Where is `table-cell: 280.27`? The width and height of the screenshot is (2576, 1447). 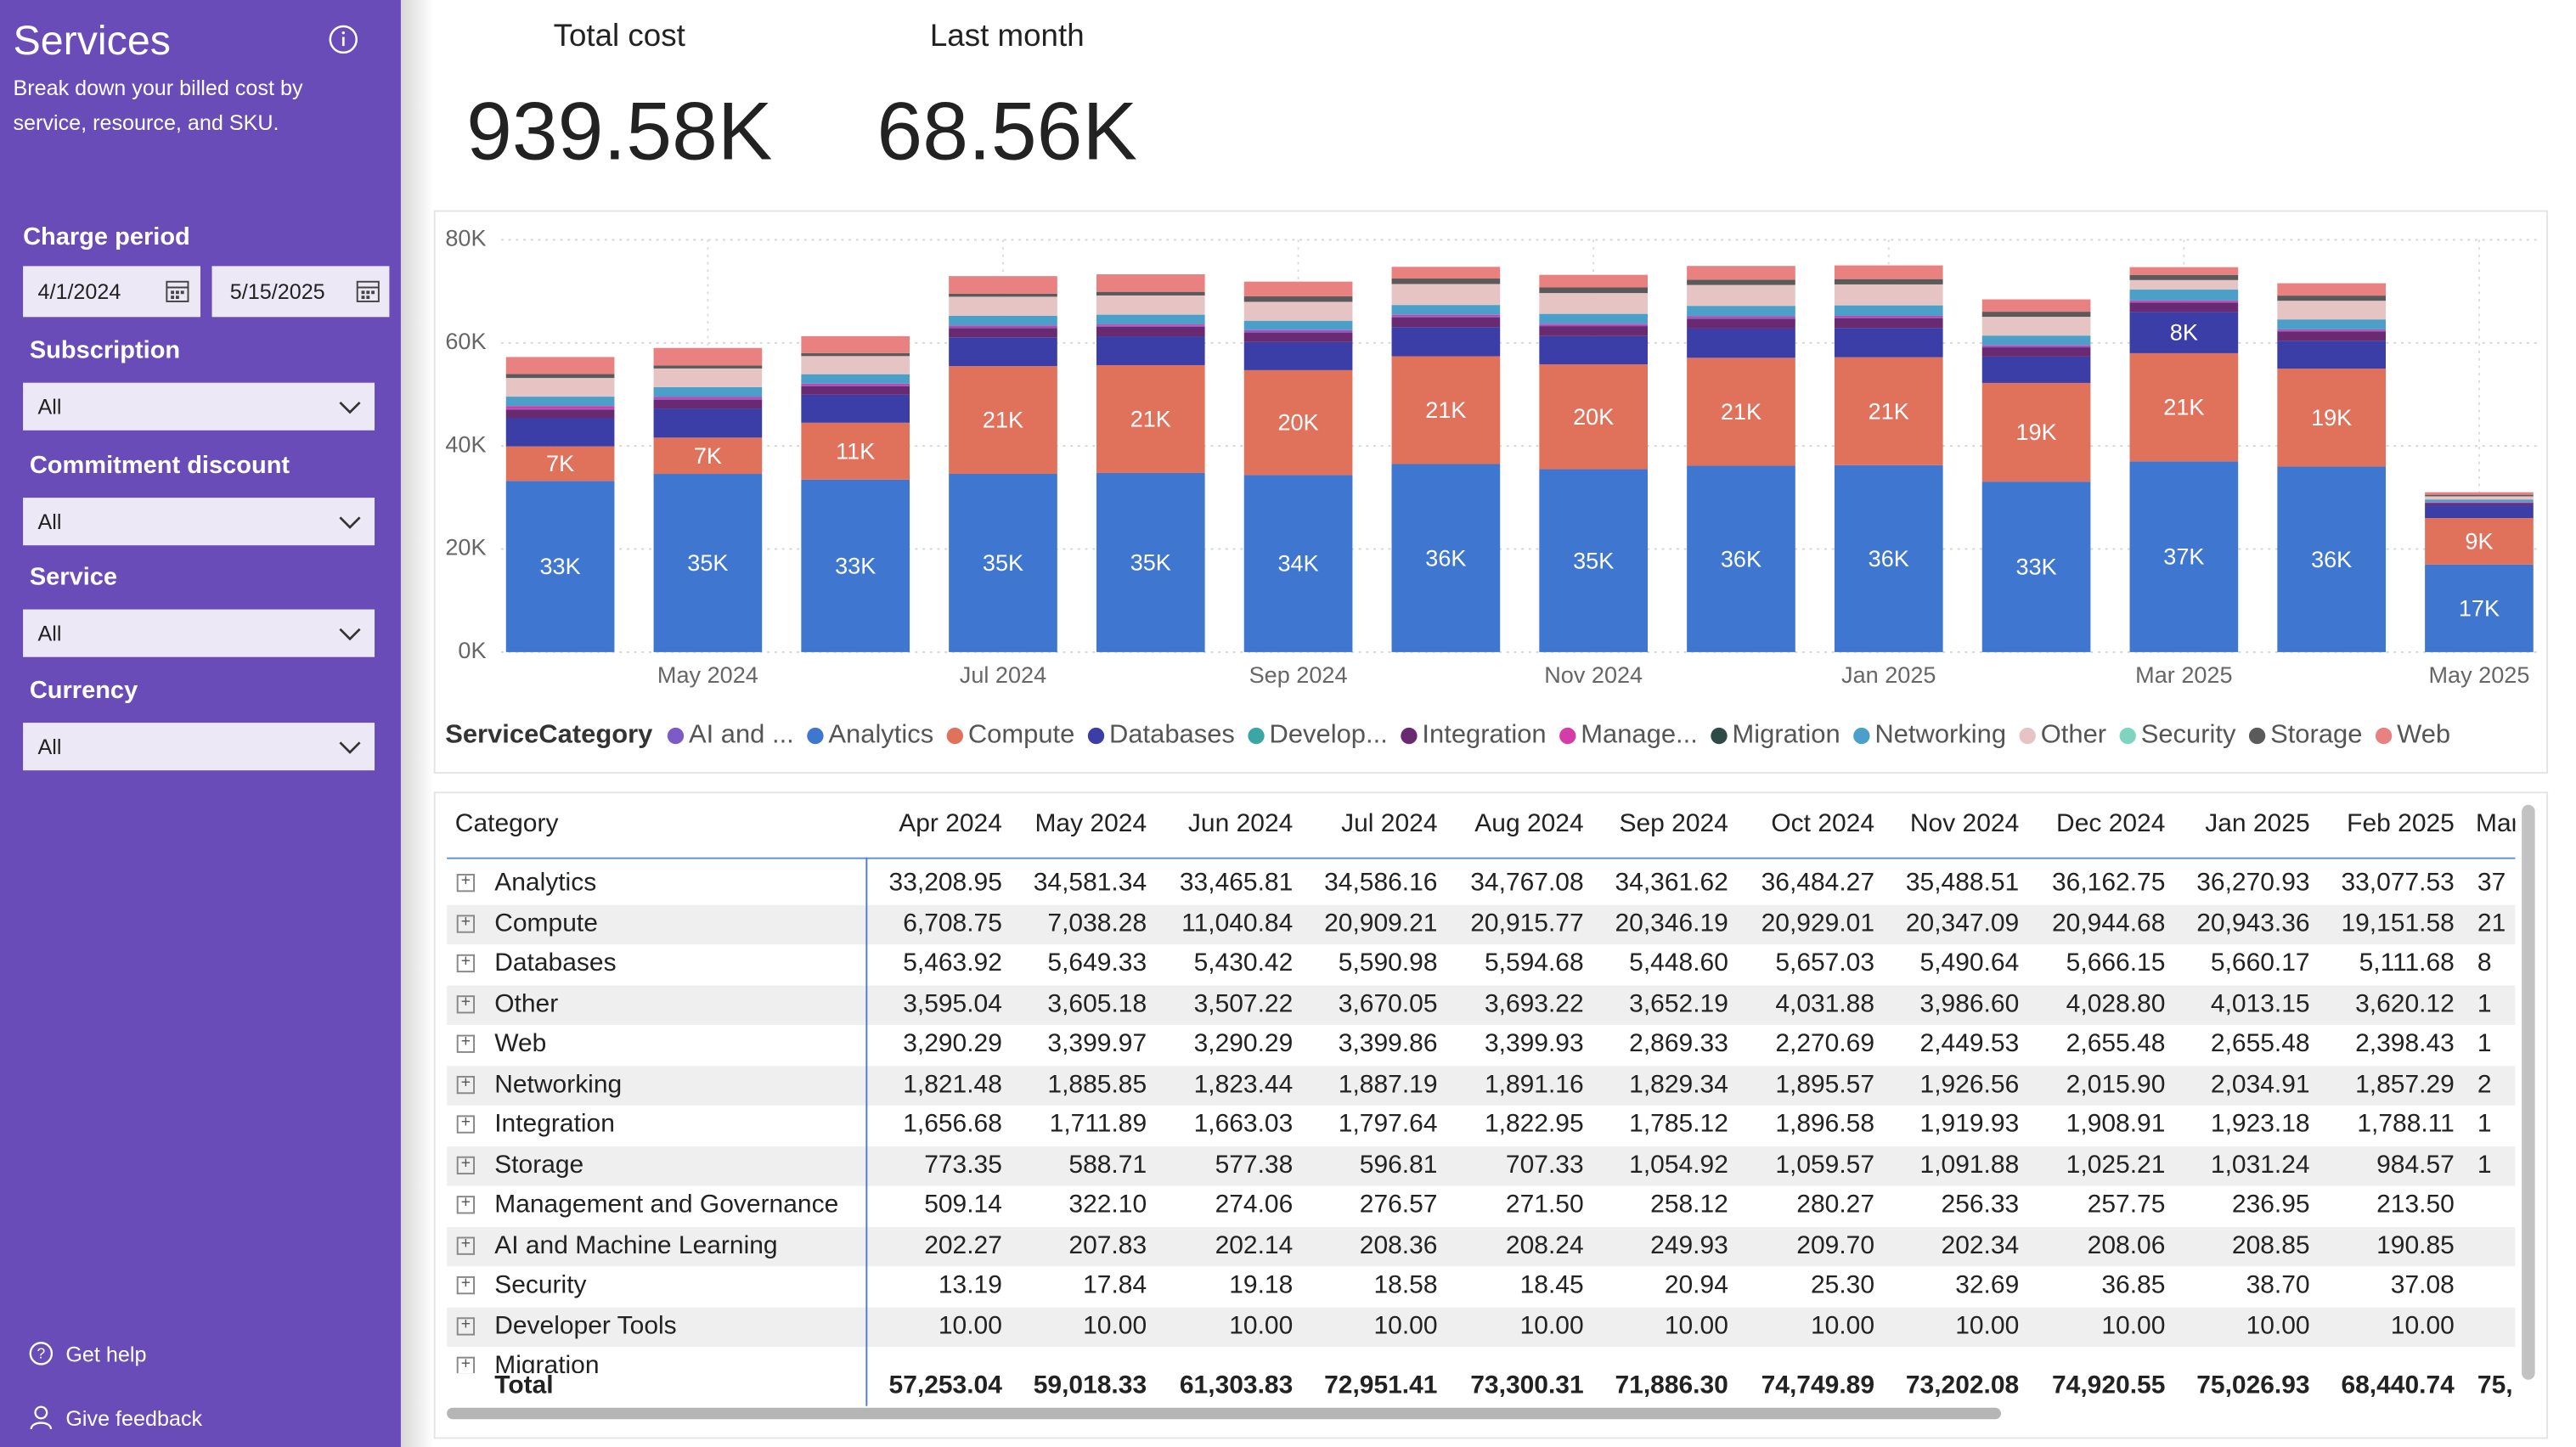
table-cell: 280.27 is located at coordinates (1835, 1205).